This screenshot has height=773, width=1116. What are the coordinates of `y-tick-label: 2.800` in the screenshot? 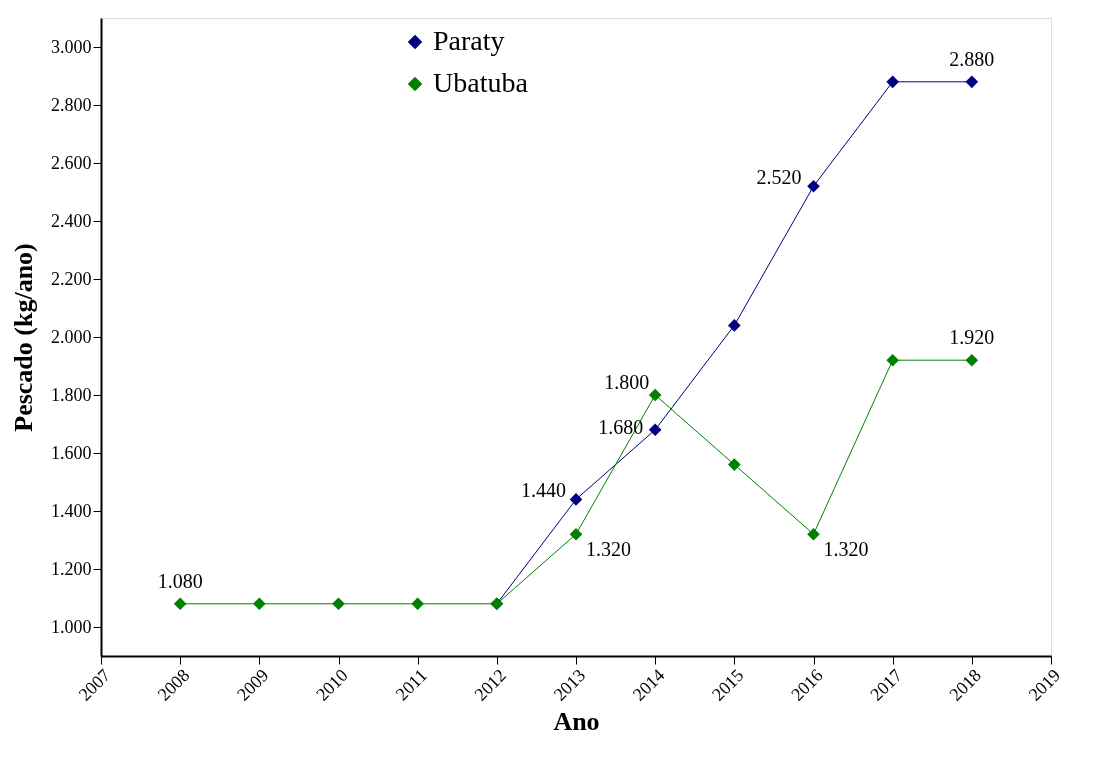 It's located at (71, 104).